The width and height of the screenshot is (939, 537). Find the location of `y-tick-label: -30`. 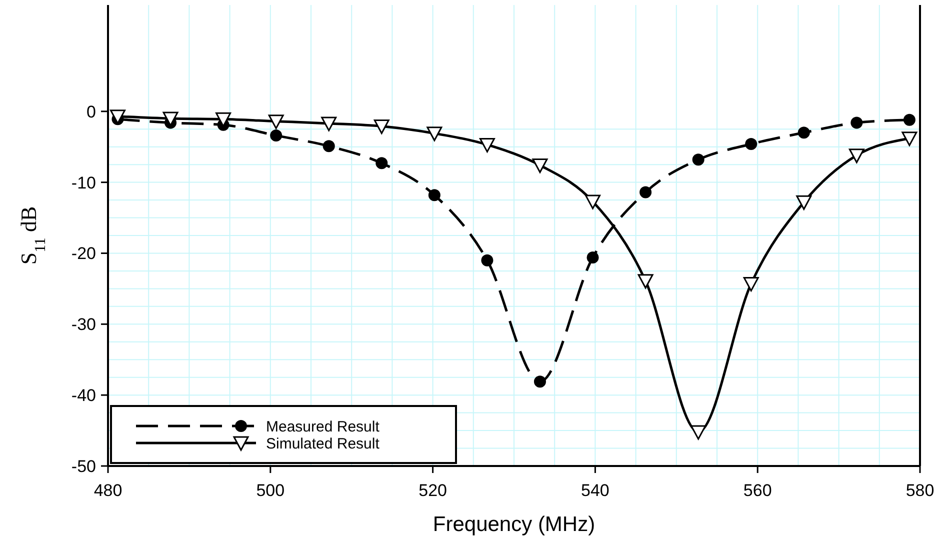

y-tick-label: -30 is located at coordinates (83, 324).